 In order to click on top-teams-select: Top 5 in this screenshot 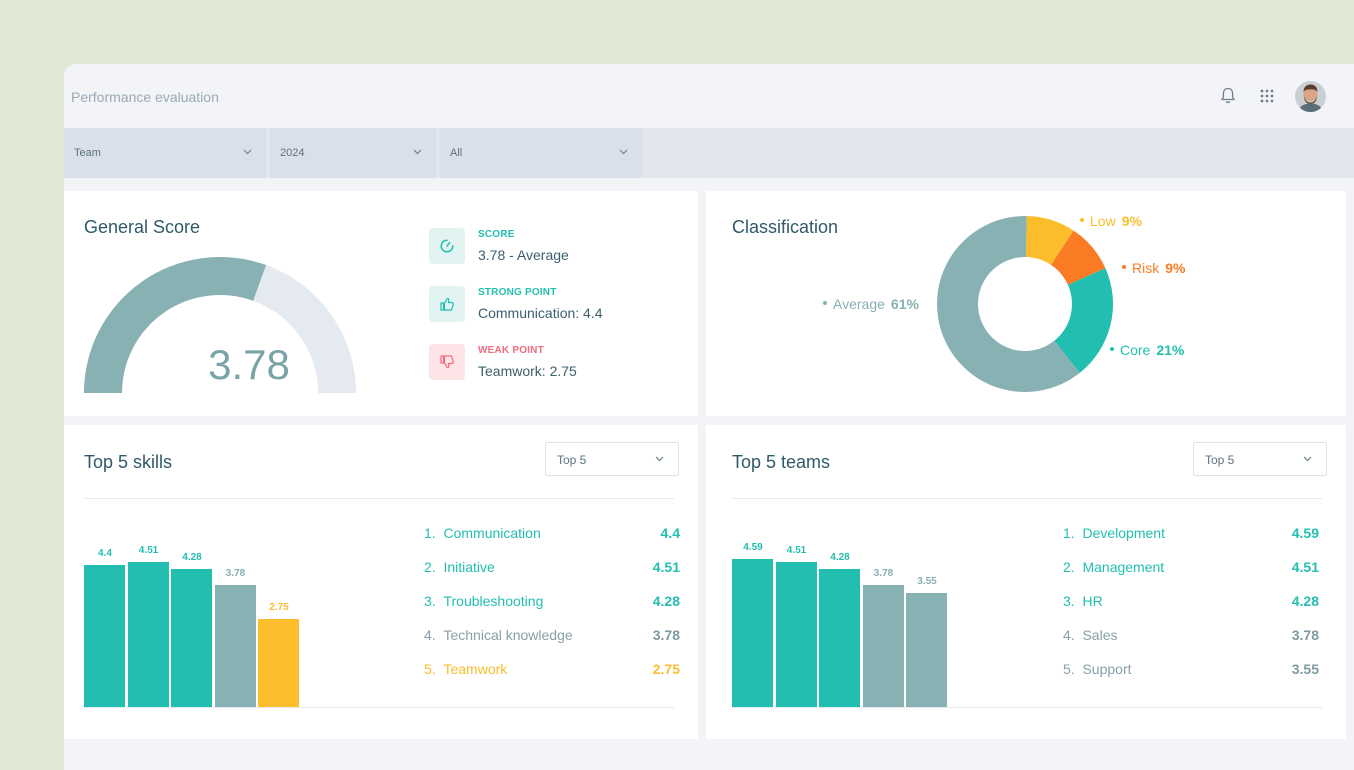, I will do `click(1260, 459)`.